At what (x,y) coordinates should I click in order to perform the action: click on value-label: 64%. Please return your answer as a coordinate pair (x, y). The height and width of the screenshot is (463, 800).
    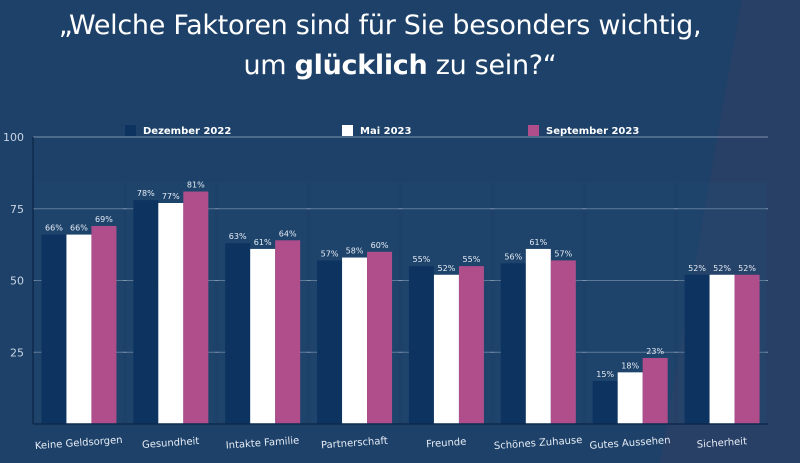
    Looking at the image, I should click on (288, 233).